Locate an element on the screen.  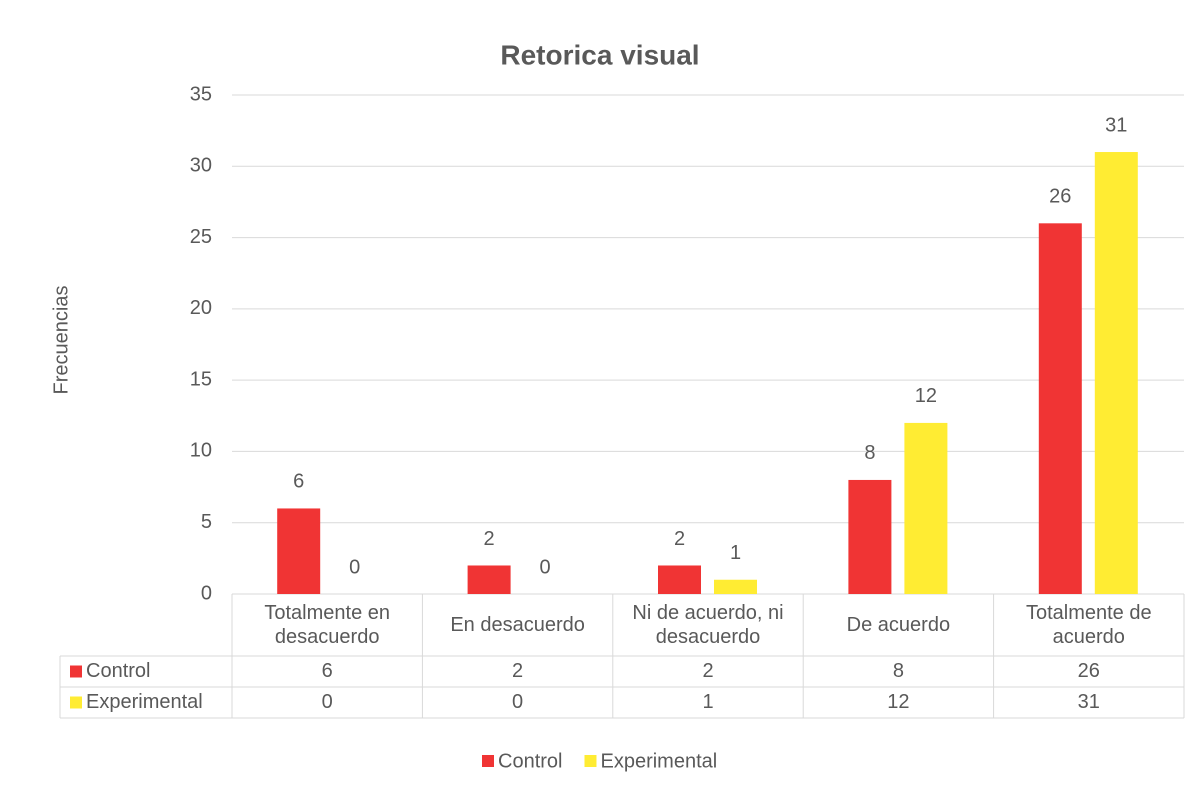
y-tick-label: 35 is located at coordinates (201, 94).